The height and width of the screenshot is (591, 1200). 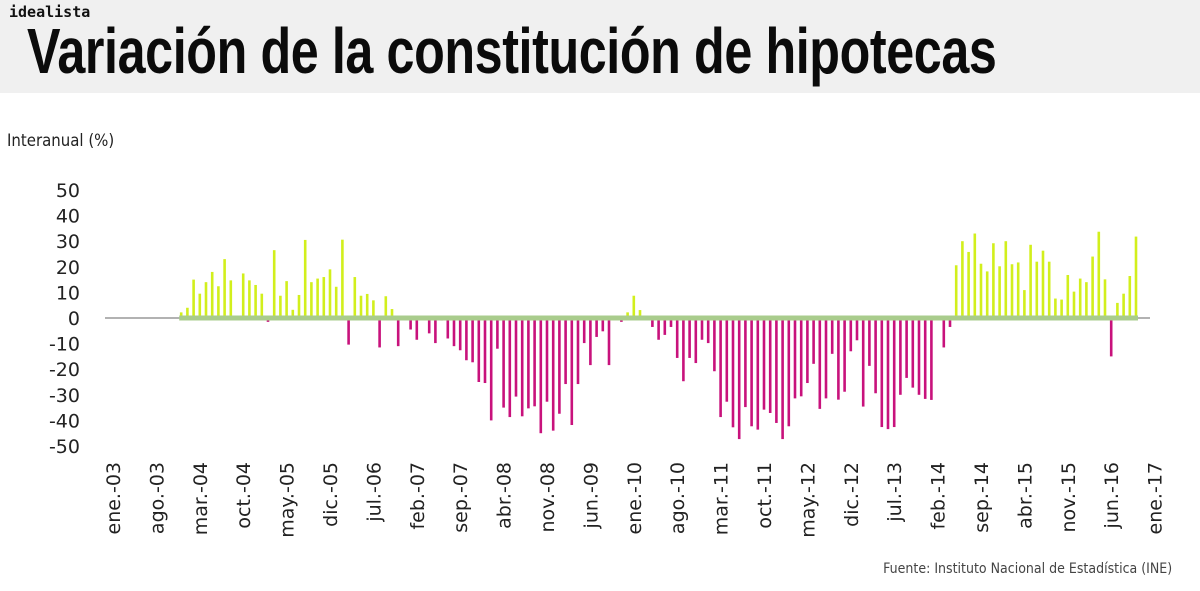 What do you see at coordinates (274, 283) in the screenshot?
I see `bar-mar.-05` at bounding box center [274, 283].